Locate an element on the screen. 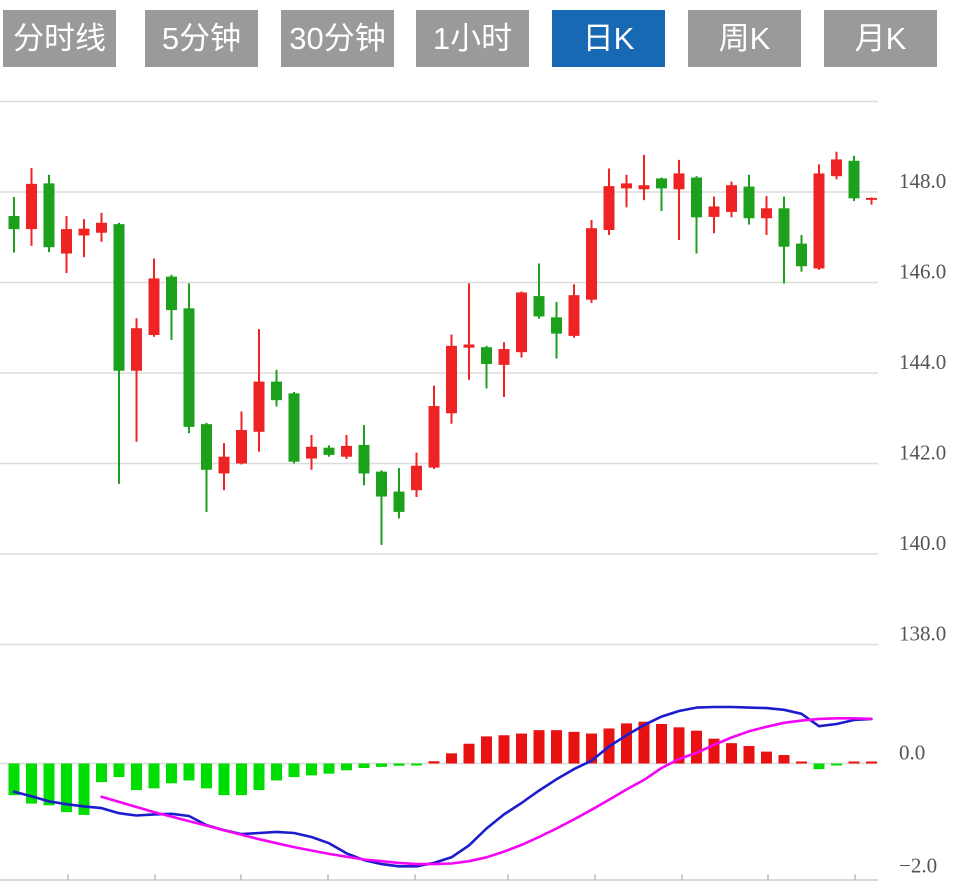 Image resolution: width=957 pixels, height=885 pixels. tab-period-2: 30分钟 is located at coordinates (337, 38).